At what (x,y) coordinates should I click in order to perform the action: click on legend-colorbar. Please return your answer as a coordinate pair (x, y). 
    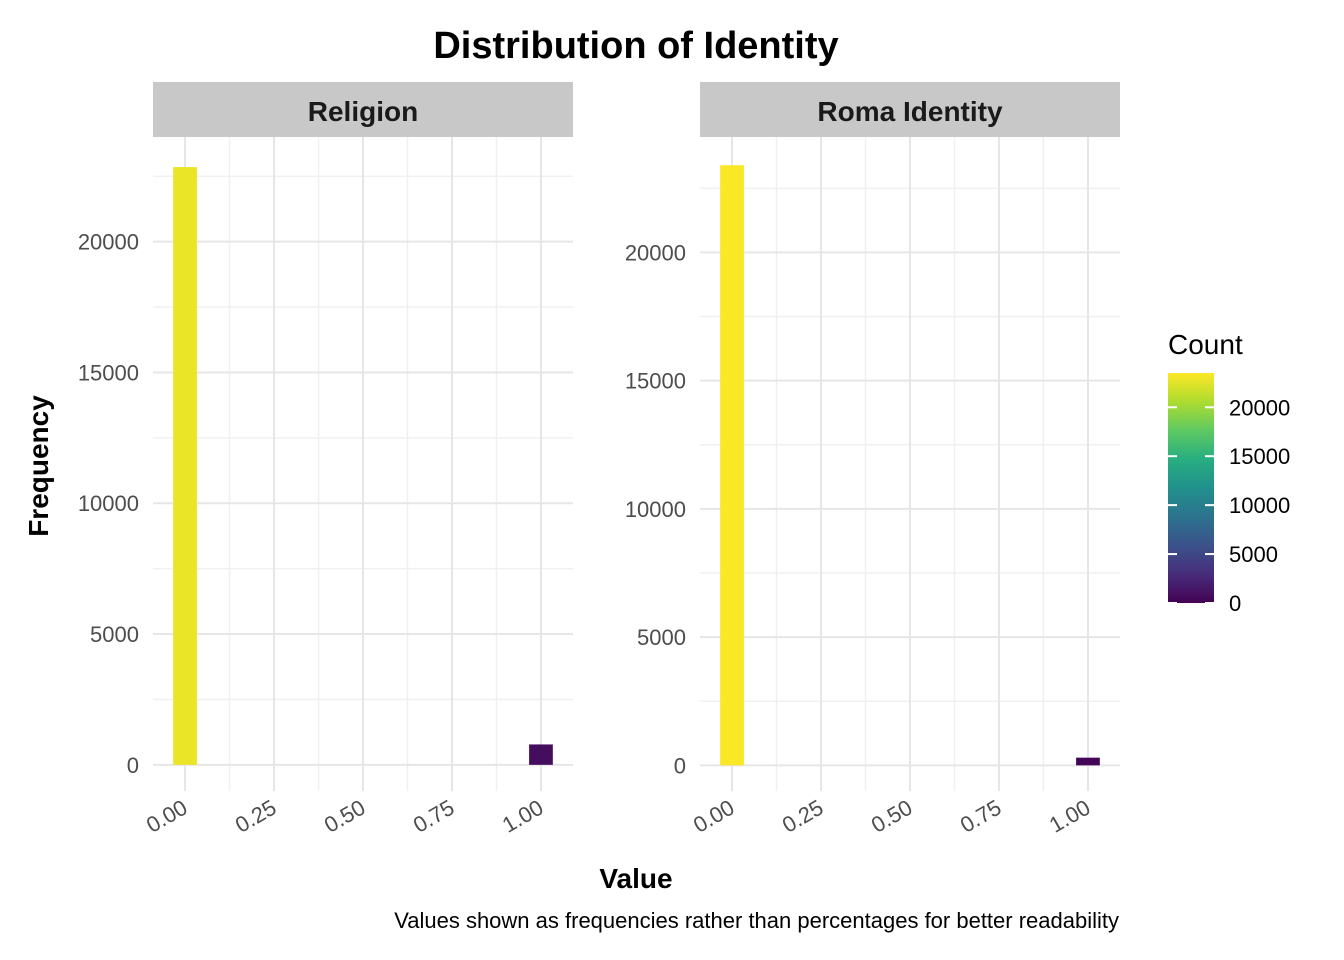
    Looking at the image, I should click on (1191, 488).